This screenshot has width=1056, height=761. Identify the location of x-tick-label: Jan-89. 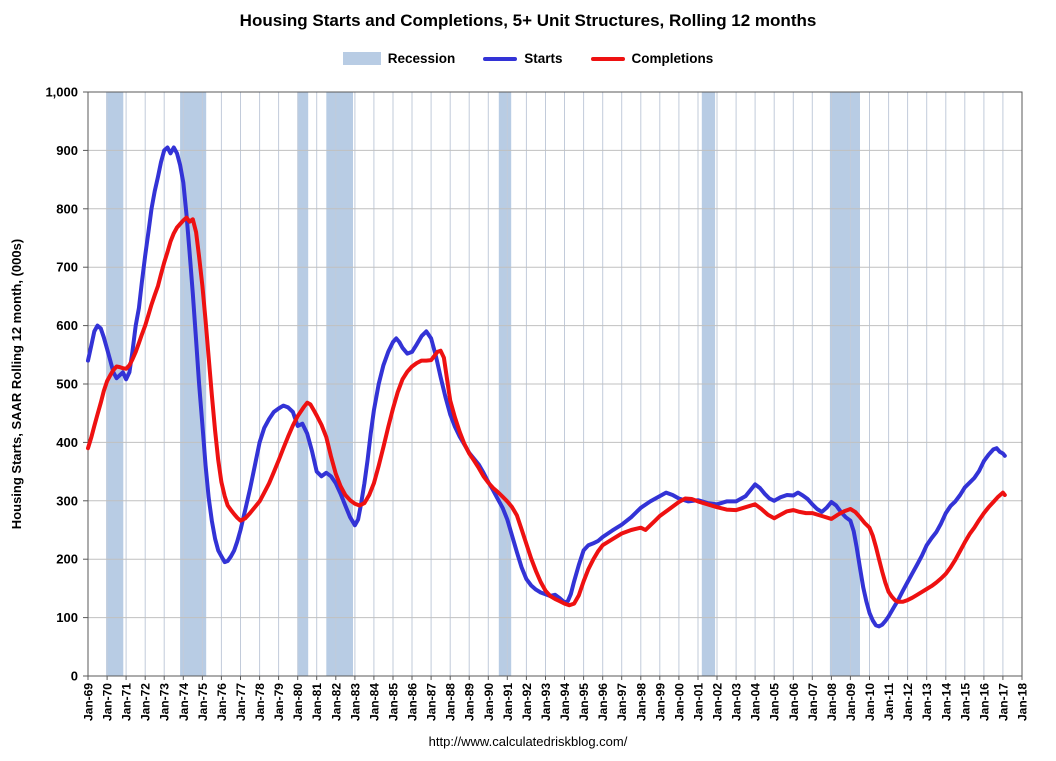
(470, 702).